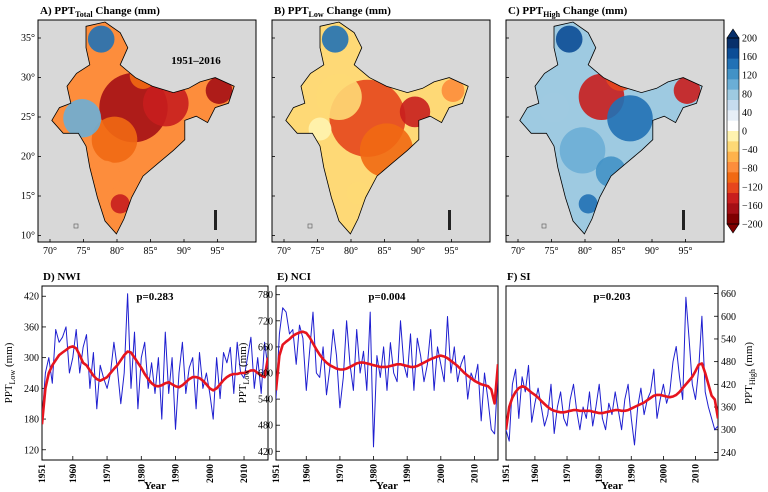 The width and height of the screenshot is (768, 492). I want to click on map-lon-tick: 70°, so click(518, 251).